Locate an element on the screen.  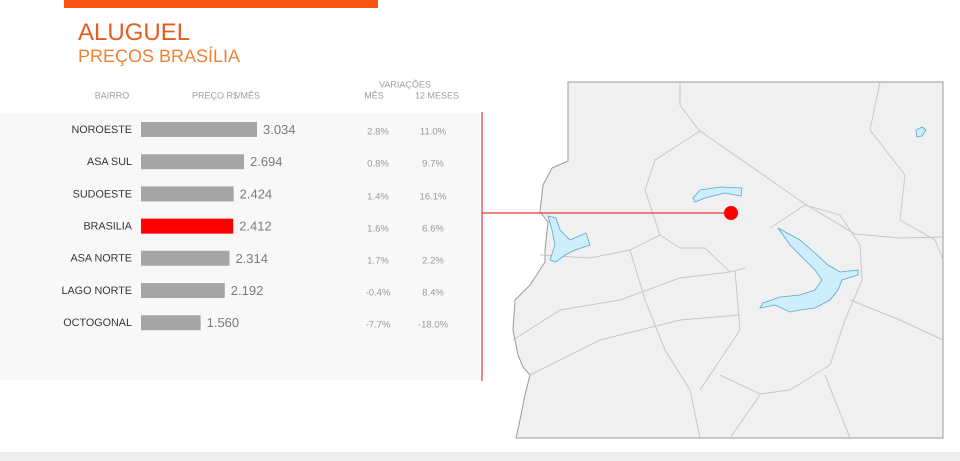
x-axis-title: PREÇO R$/MÊS is located at coordinates (226, 95).